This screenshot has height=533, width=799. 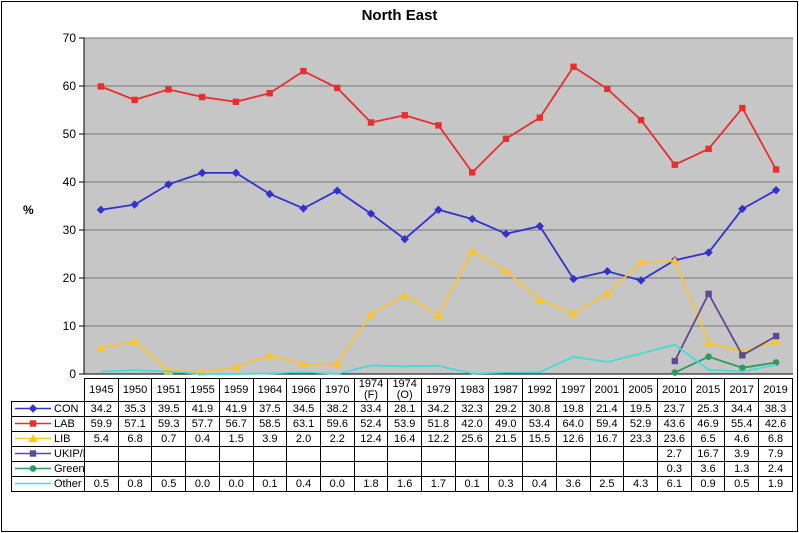 What do you see at coordinates (674, 484) in the screenshot?
I see `value-cell: 6.1` at bounding box center [674, 484].